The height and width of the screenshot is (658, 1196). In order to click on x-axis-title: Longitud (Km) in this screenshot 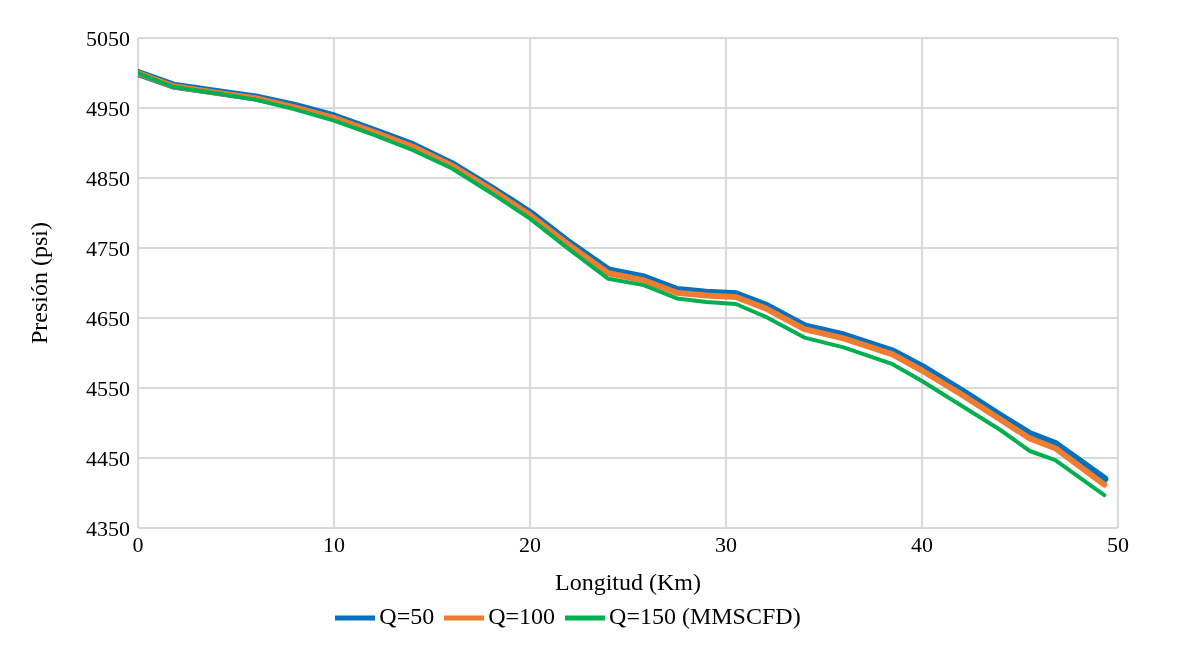, I will do `click(628, 582)`.